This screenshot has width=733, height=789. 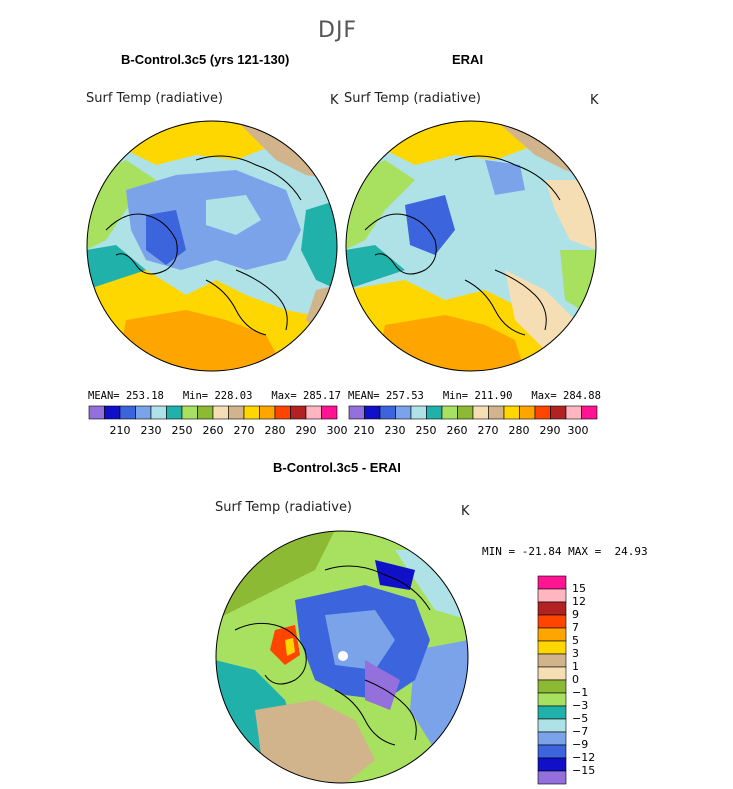 I want to click on diff-tick: 3, so click(x=575, y=653).